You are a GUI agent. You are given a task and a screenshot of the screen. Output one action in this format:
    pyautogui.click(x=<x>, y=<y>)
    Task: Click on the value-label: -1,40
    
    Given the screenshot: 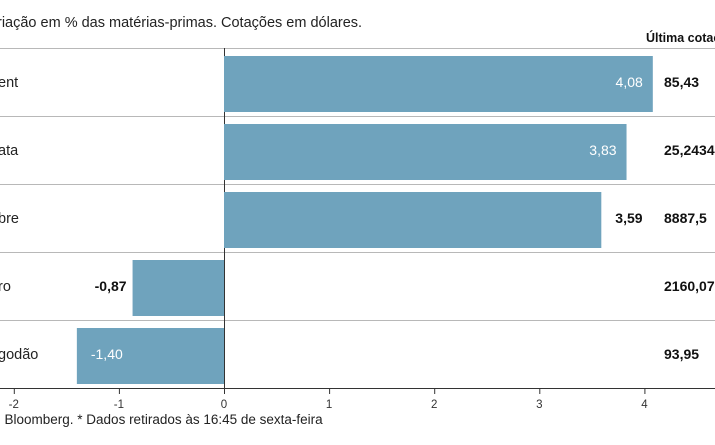 What is the action you would take?
    pyautogui.click(x=107, y=354)
    